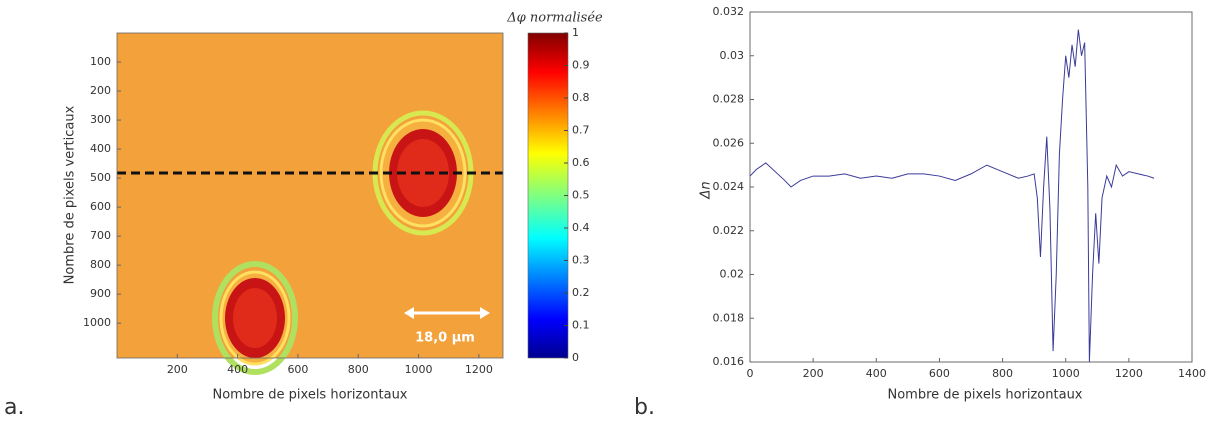 The width and height of the screenshot is (1215, 425). I want to click on colorbar-tick-label: 0, so click(575, 357).